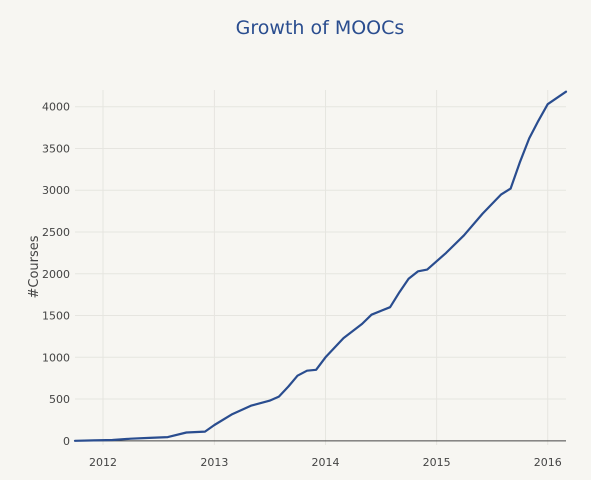 Image resolution: width=591 pixels, height=480 pixels. What do you see at coordinates (56, 274) in the screenshot?
I see `y-tick-label: 2000` at bounding box center [56, 274].